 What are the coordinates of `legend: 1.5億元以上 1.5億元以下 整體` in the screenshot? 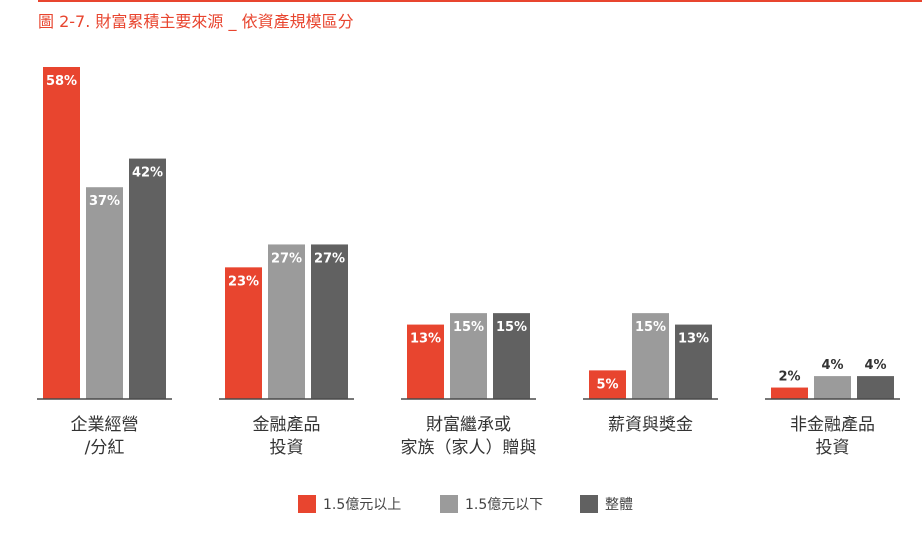 It's located at (461, 505).